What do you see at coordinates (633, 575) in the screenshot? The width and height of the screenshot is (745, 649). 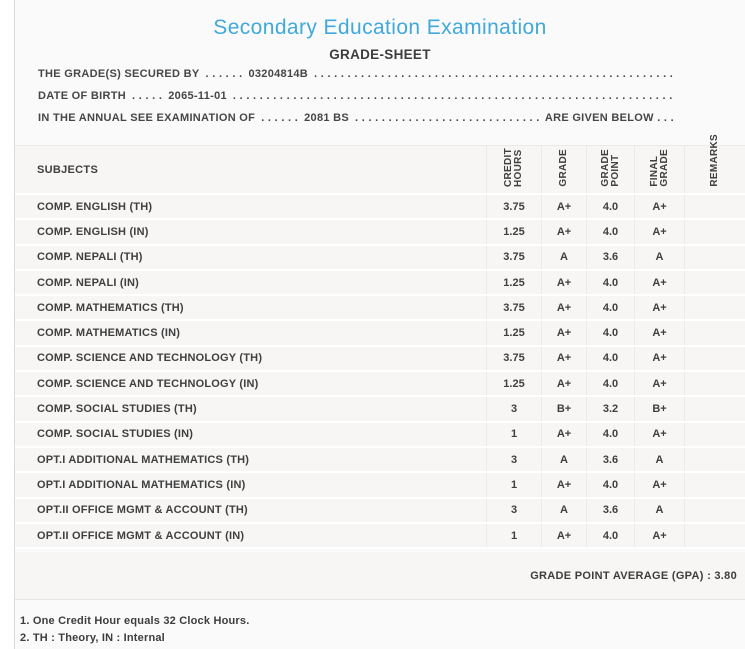 I see `gpa-value-label: GRADE POINT AVERAGE (GPA) : 3.80` at bounding box center [633, 575].